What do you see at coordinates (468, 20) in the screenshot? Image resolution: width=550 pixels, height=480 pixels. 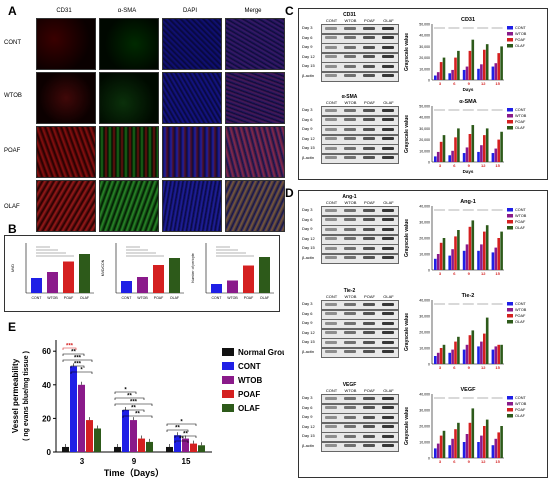 I see `c-chart-title: CD31` at bounding box center [468, 20].